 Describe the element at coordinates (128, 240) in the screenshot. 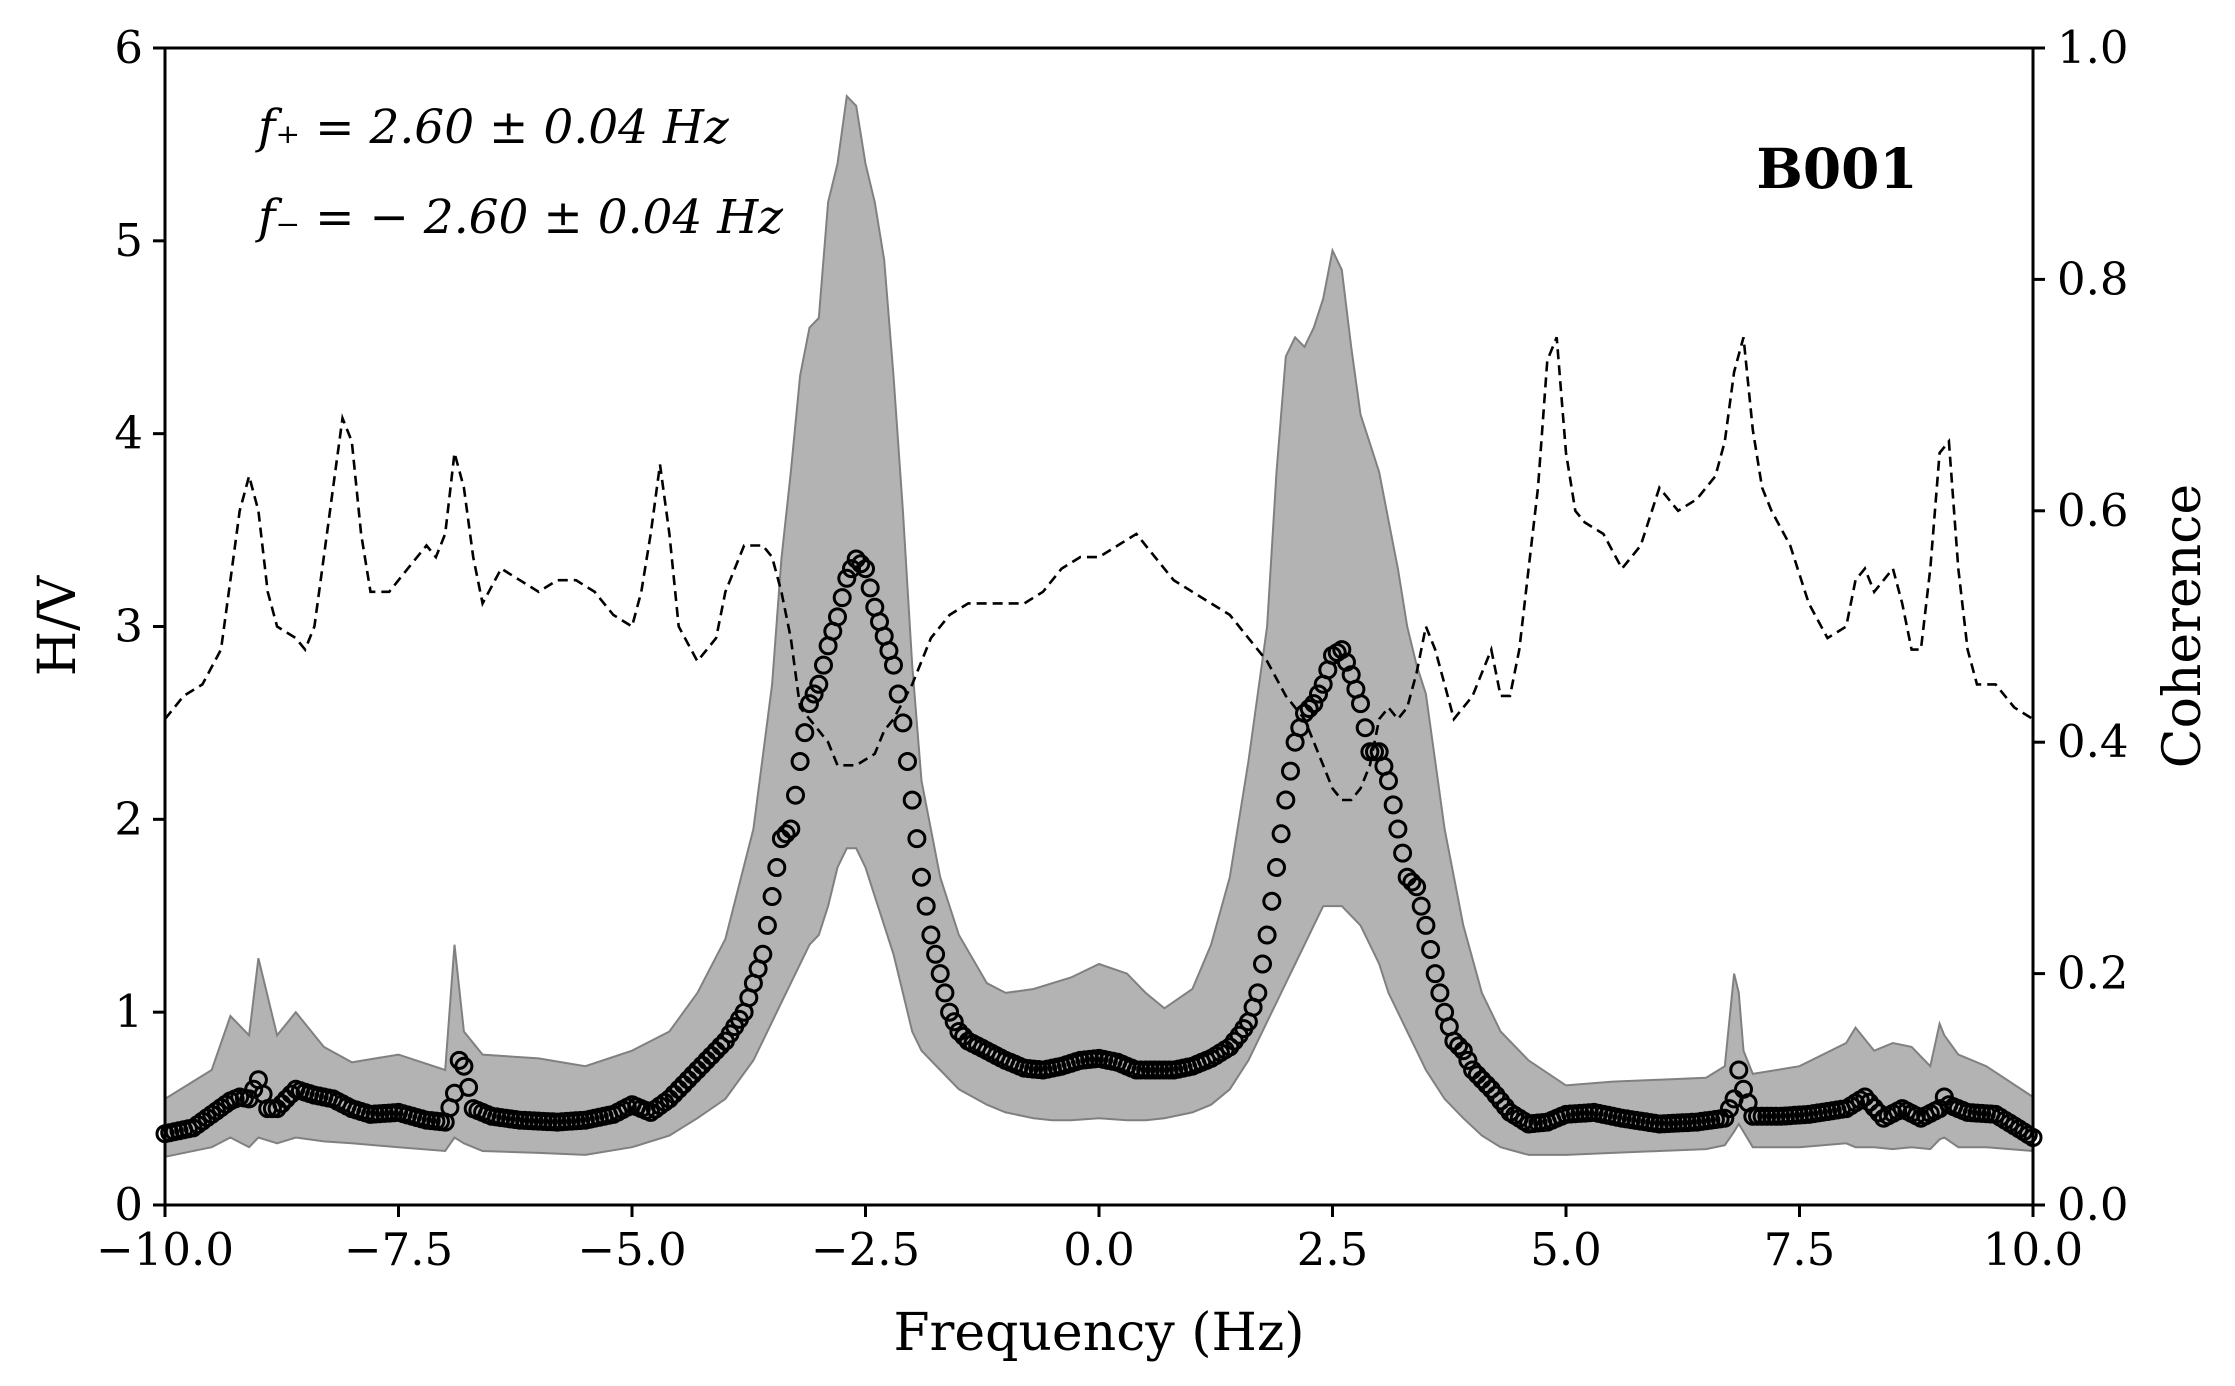

I see `left-y-tick-label: 5` at that location.